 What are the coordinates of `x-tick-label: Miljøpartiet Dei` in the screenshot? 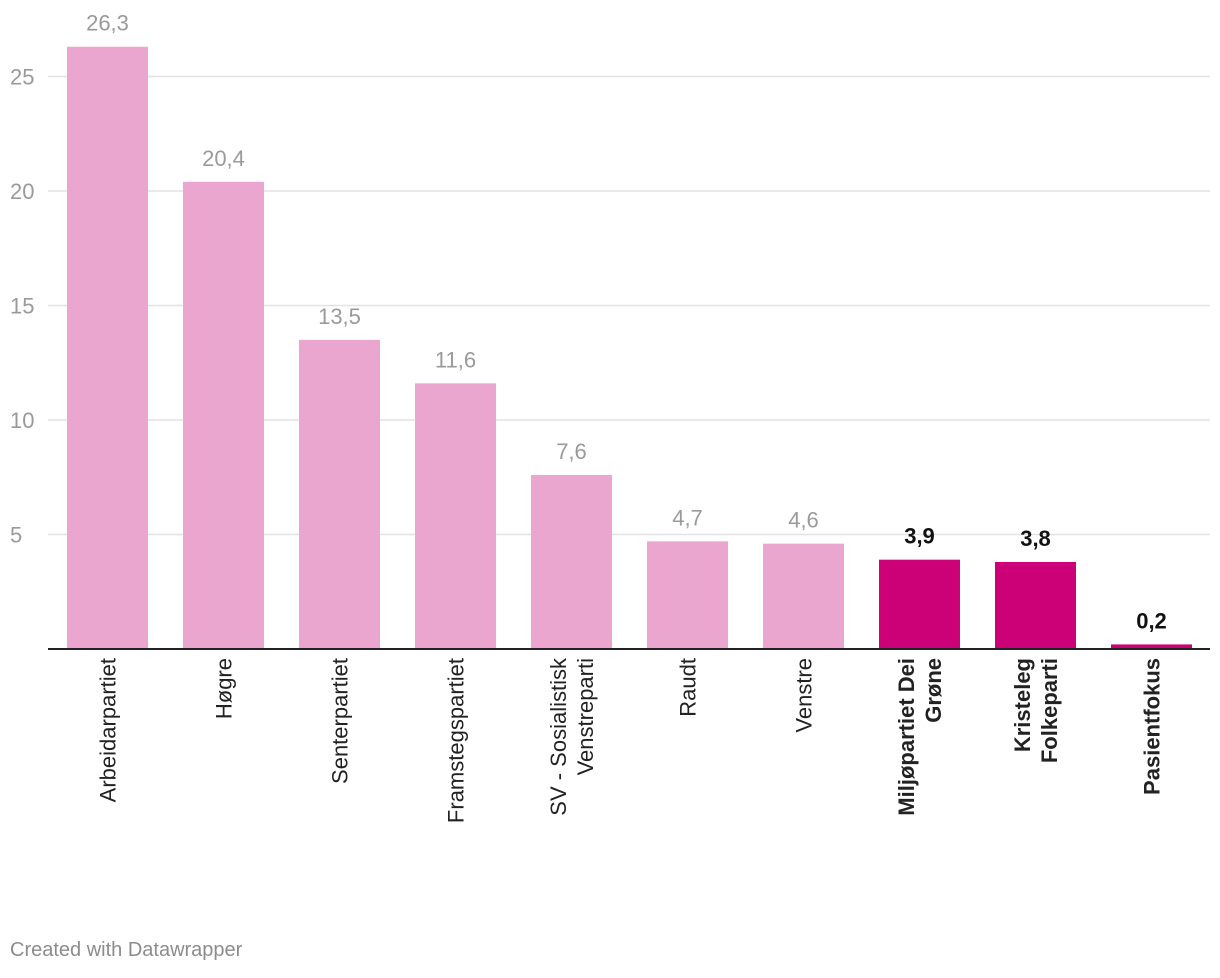 It's located at (906, 737).